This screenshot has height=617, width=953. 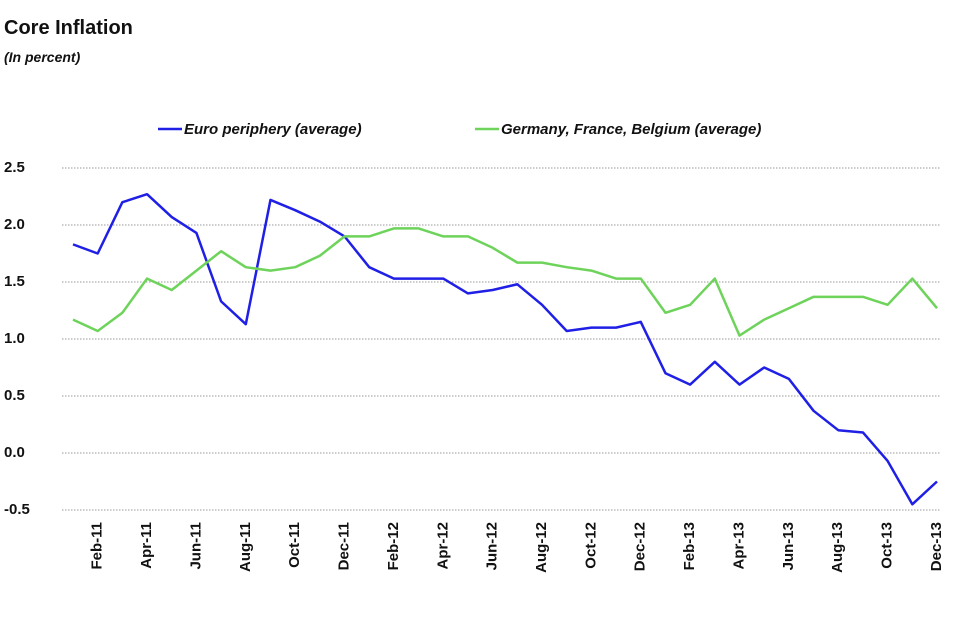 What do you see at coordinates (17, 509) in the screenshot?
I see `y-tick-label: -0.5` at bounding box center [17, 509].